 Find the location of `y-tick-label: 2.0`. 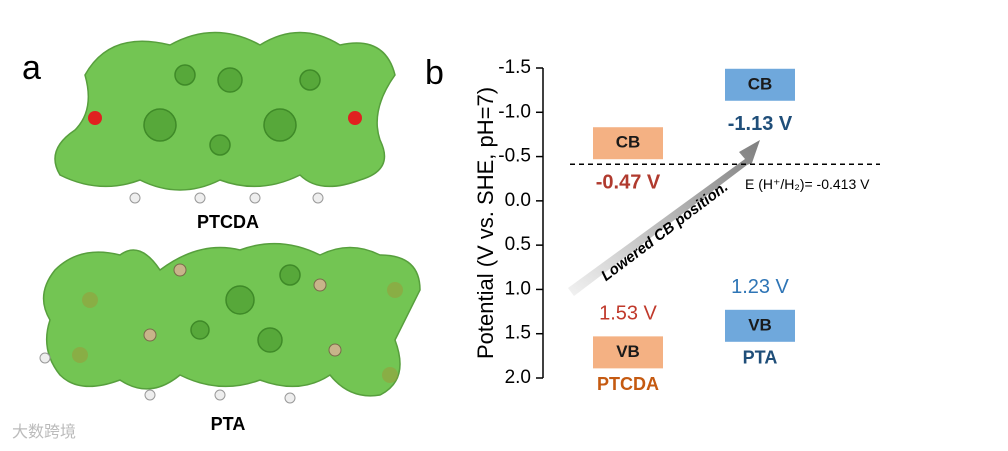

y-tick-label: 2.0 is located at coordinates (518, 377).